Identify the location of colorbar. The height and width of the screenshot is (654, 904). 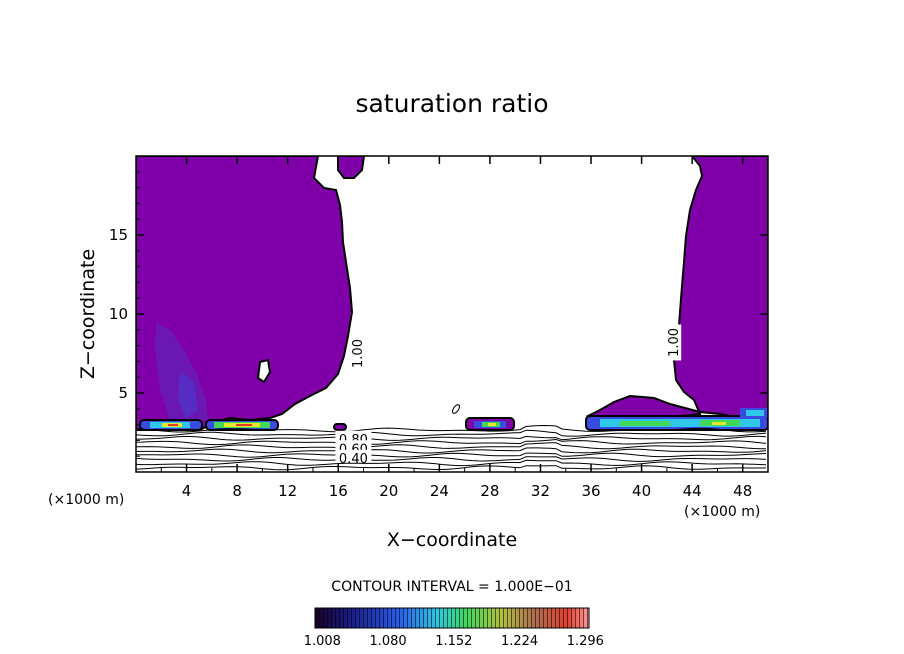
(452, 618).